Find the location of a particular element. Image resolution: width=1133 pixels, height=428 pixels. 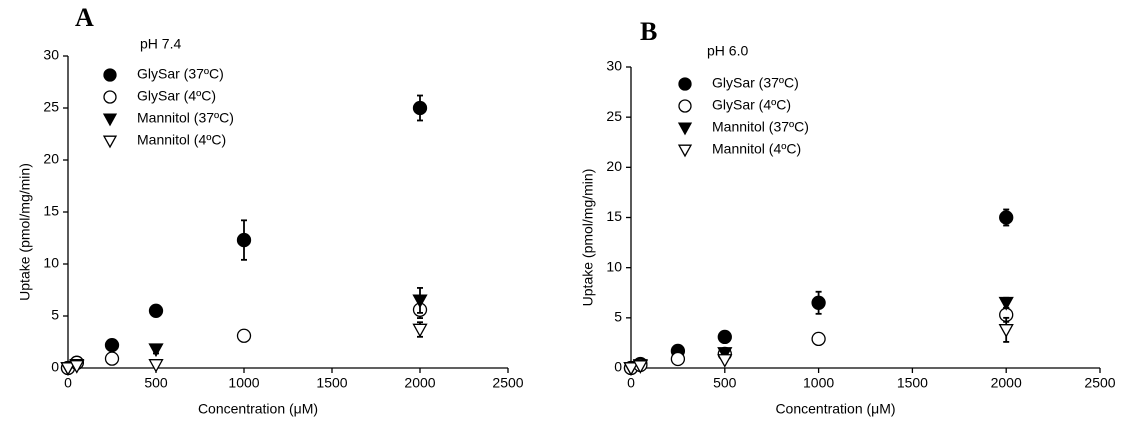

annotation: pH 7.4 is located at coordinates (160, 44).